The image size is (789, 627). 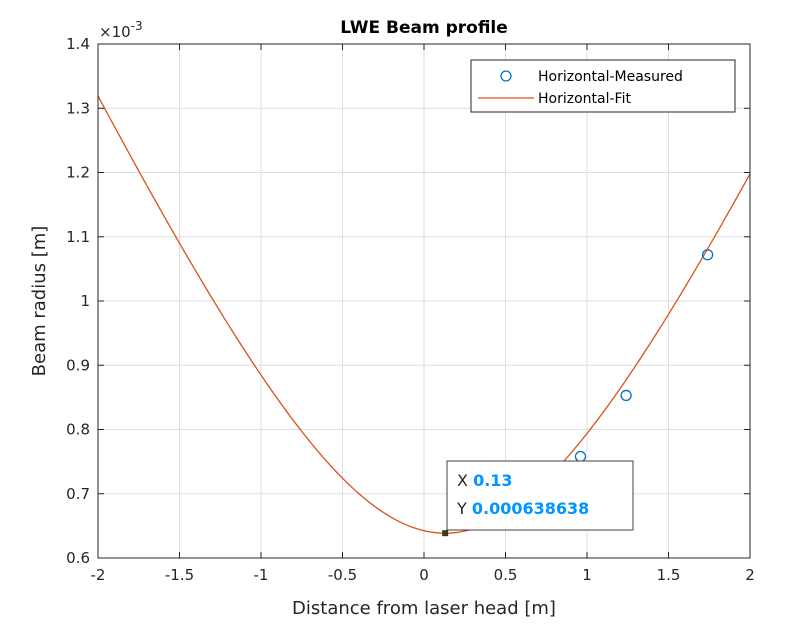 I want to click on y-tick-label: 1.3, so click(x=78, y=108).